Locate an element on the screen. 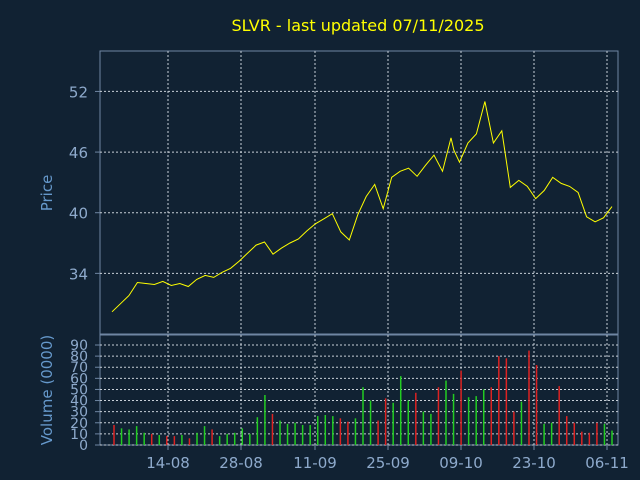 The width and height of the screenshot is (640, 480). price-y-tick-label: 34 is located at coordinates (78, 274).